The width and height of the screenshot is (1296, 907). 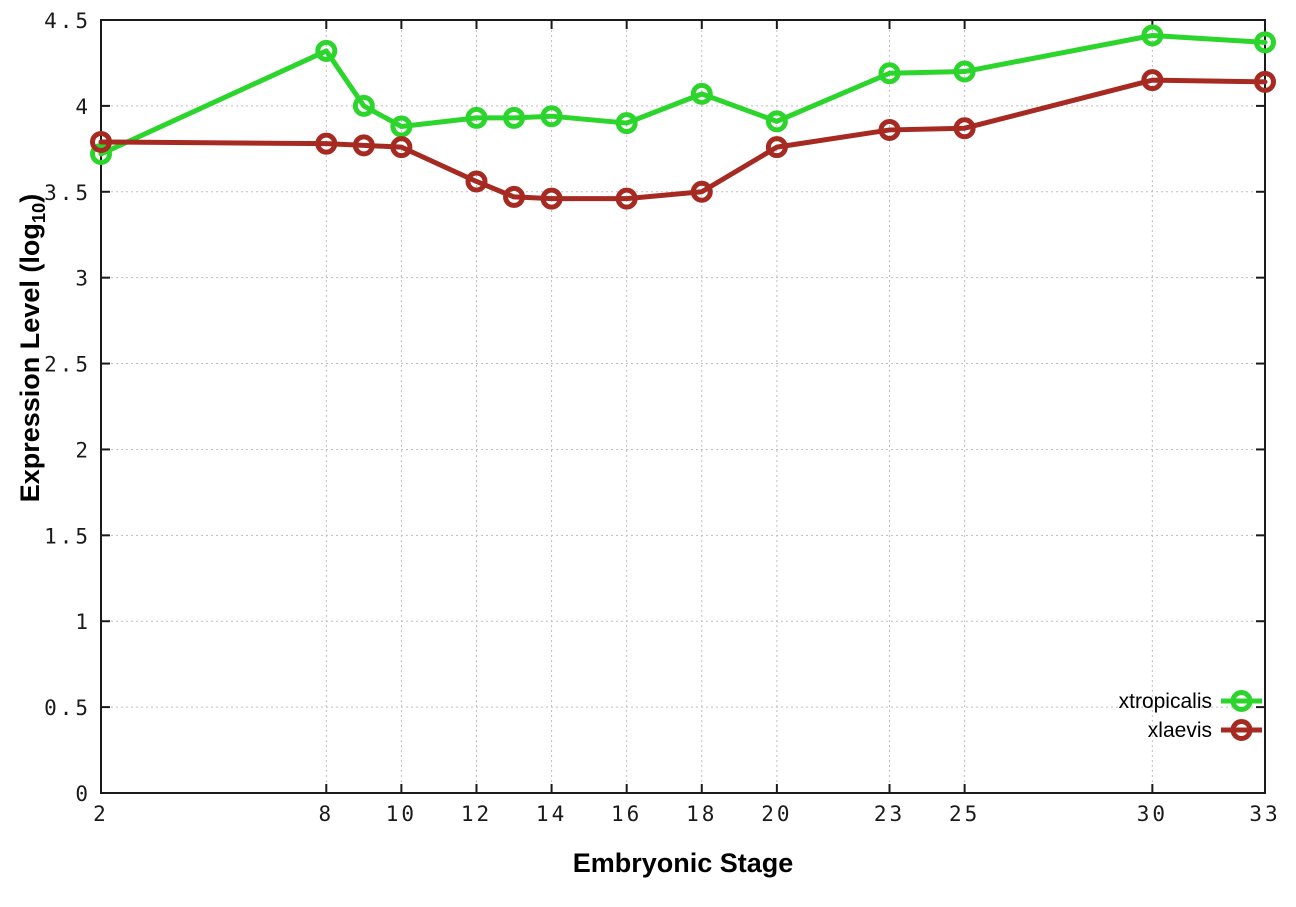 What do you see at coordinates (67, 708) in the screenshot?
I see `y-tick-label: 0.5` at bounding box center [67, 708].